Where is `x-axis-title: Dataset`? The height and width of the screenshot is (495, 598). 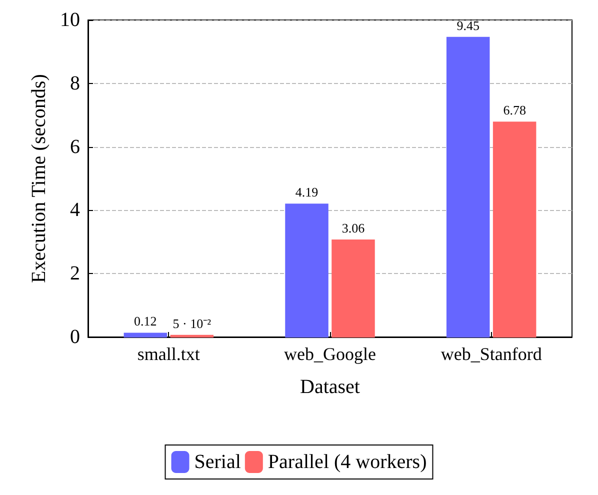 x-axis-title: Dataset is located at coordinates (330, 387).